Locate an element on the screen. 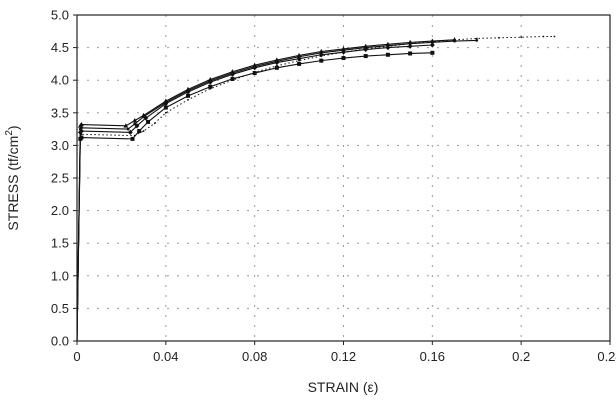 The width and height of the screenshot is (616, 402). y-tick-label: 2.5 is located at coordinates (60, 178).